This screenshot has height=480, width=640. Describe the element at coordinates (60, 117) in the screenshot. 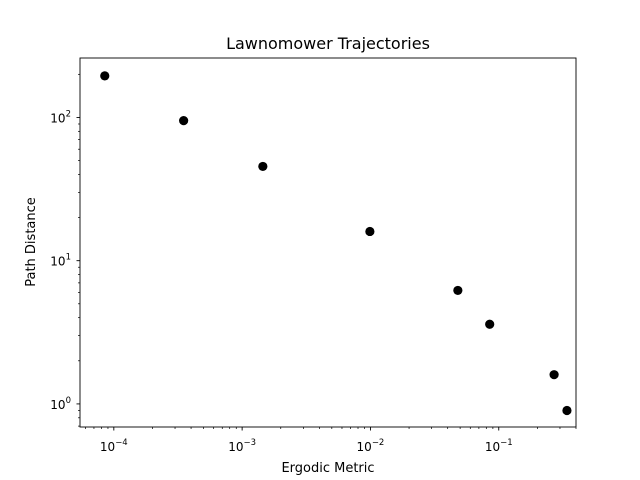

I see `y-tick-label: 10²` at that location.